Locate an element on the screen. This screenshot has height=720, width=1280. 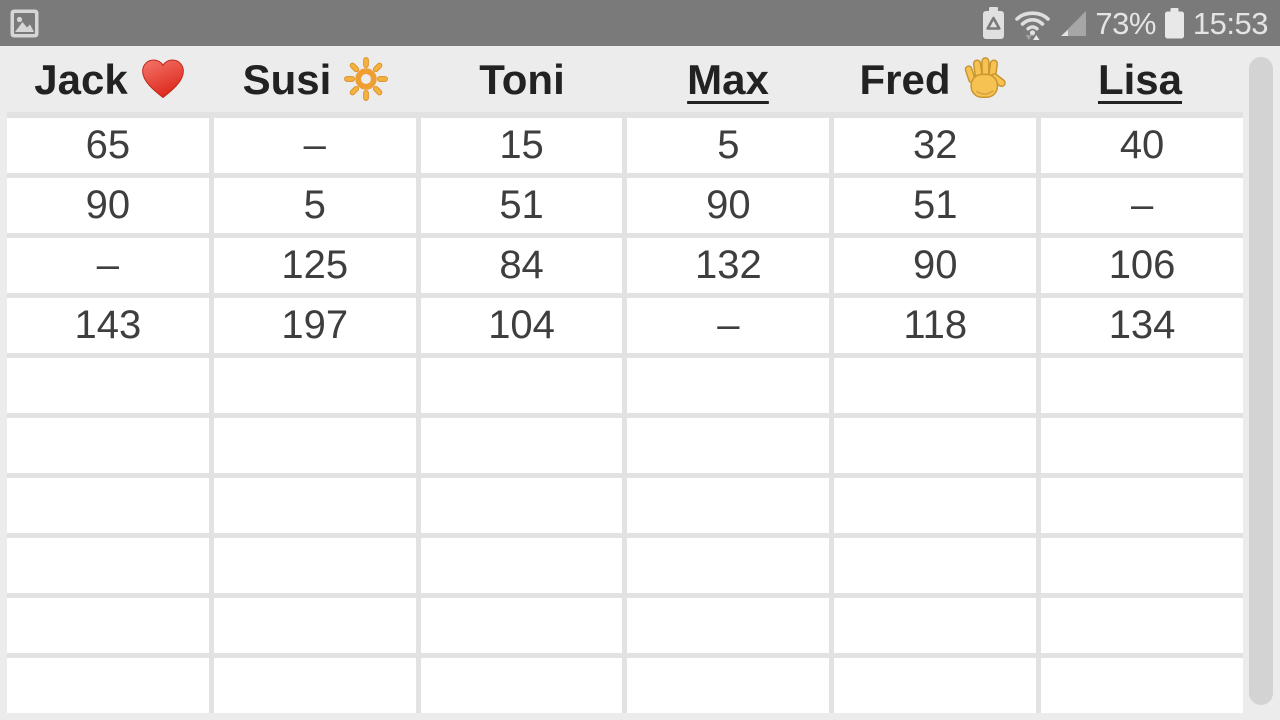
table-cell: 15 is located at coordinates (521, 145).